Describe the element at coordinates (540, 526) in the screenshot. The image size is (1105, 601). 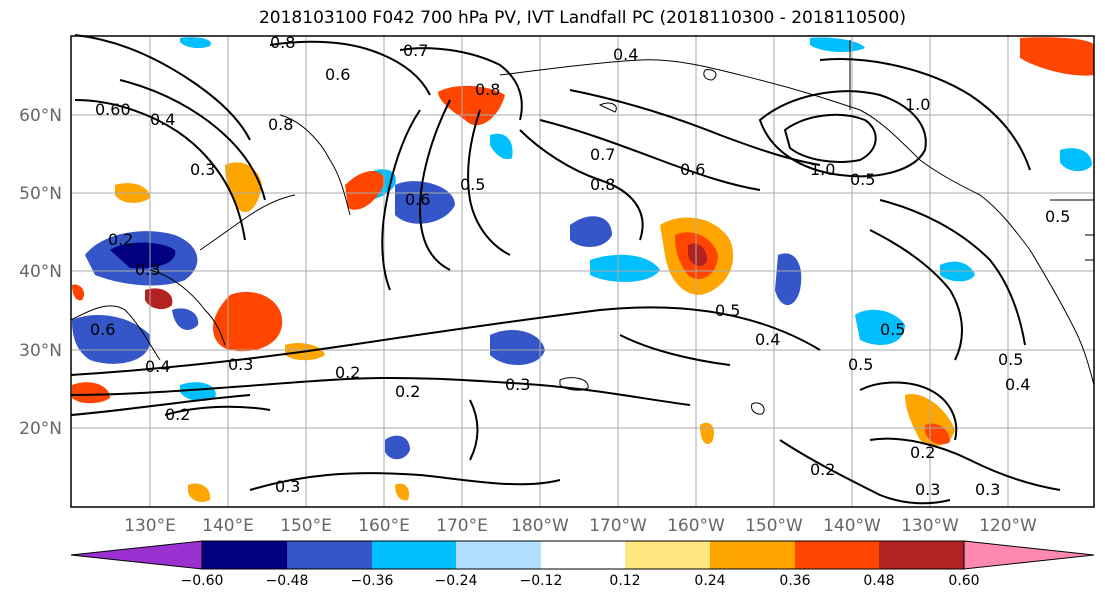
I see `lon-tick-label: 180°W` at that location.